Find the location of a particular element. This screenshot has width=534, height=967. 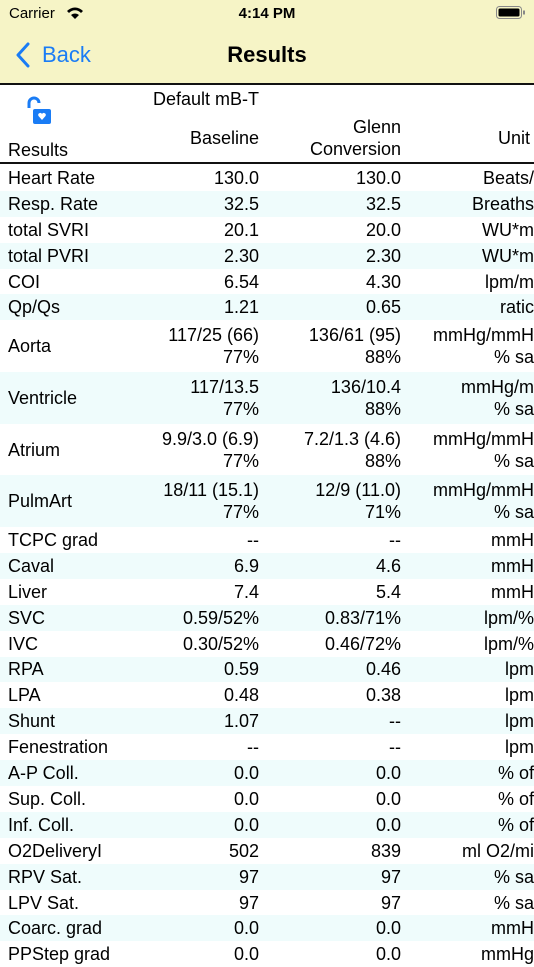

units-value: mmHg/mmH is located at coordinates (483, 490).